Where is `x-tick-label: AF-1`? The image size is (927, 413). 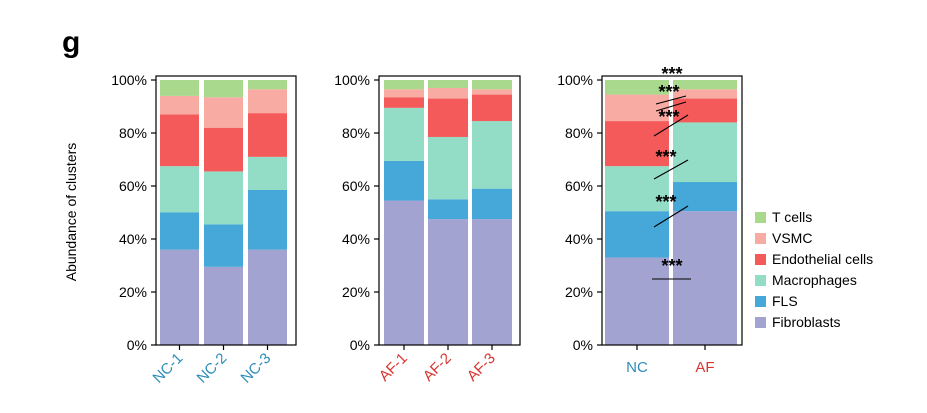 x-tick-label: AF-1 is located at coordinates (393, 367).